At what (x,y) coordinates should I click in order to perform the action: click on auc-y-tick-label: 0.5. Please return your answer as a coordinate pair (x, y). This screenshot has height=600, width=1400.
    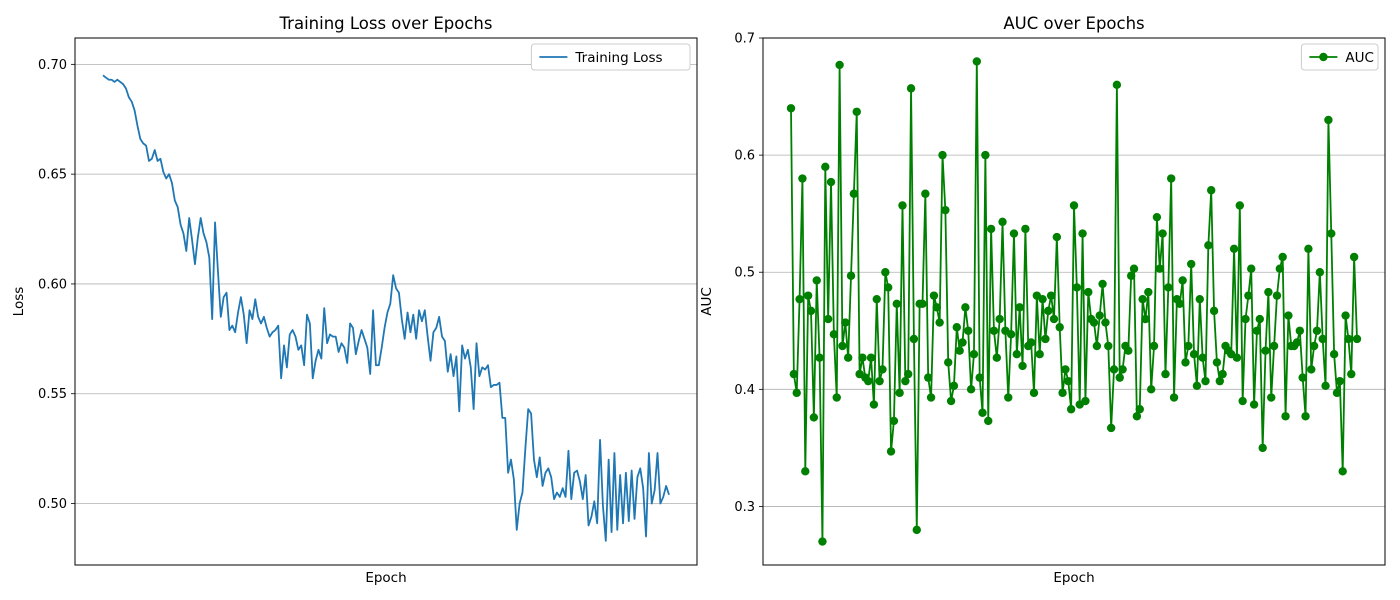
    Looking at the image, I should click on (744, 273).